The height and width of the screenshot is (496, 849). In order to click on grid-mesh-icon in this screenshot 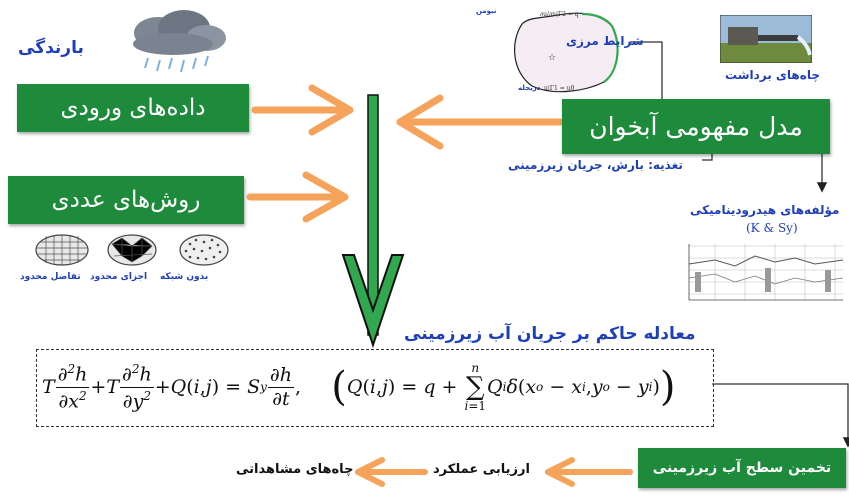, I will do `click(62, 250)`.